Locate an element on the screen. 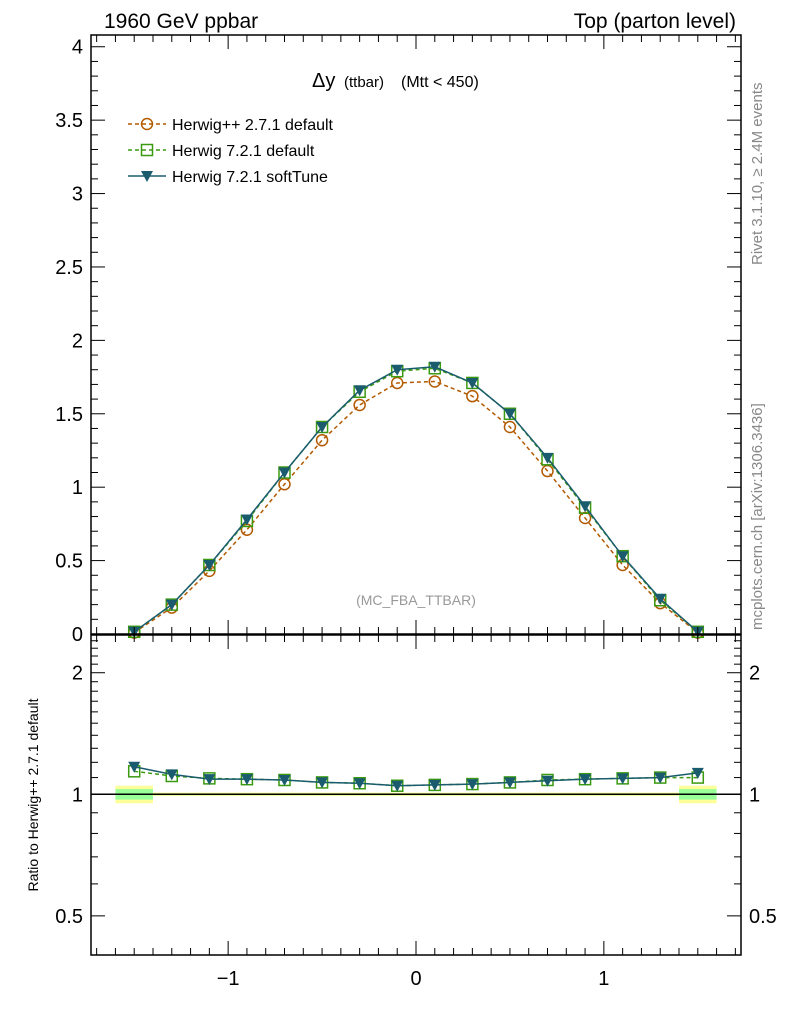 The height and width of the screenshot is (1024, 786). legend-marker-softtune is located at coordinates (147, 176).